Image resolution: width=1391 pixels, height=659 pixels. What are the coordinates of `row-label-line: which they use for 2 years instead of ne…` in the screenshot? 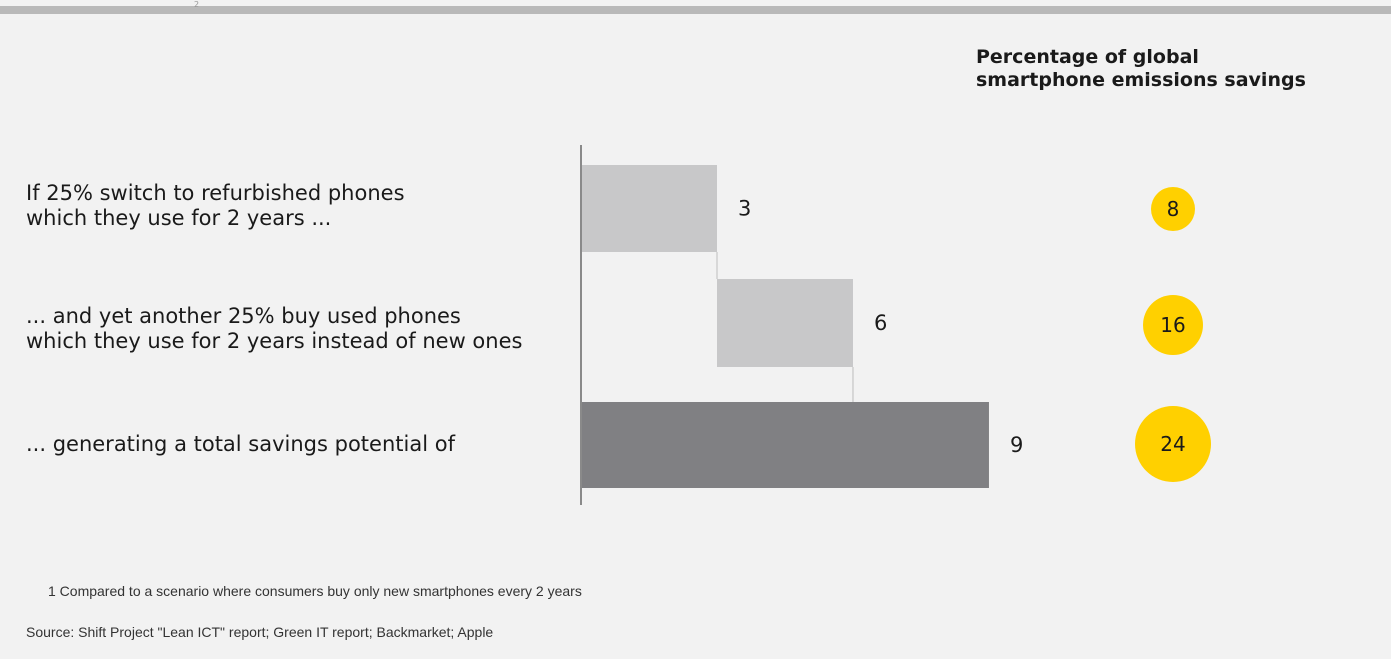 It's located at (274, 341).